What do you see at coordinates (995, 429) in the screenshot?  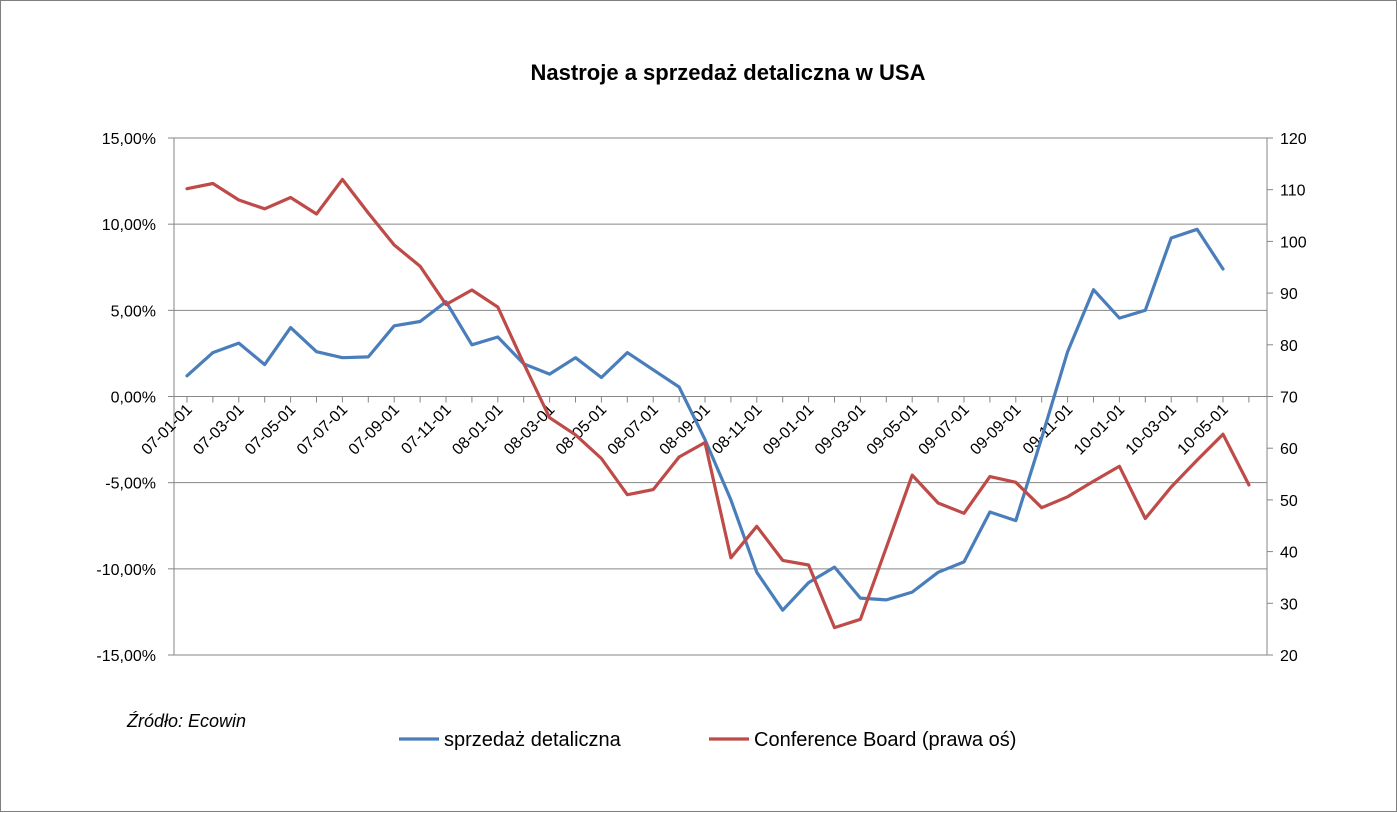 I see `x-axis-tick-label: 09-09-01` at bounding box center [995, 429].